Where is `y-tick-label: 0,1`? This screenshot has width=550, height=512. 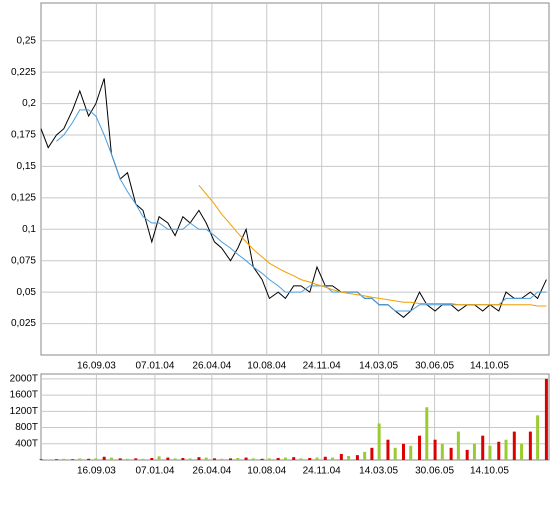
y-tick-label: 0,1 is located at coordinates (29, 229).